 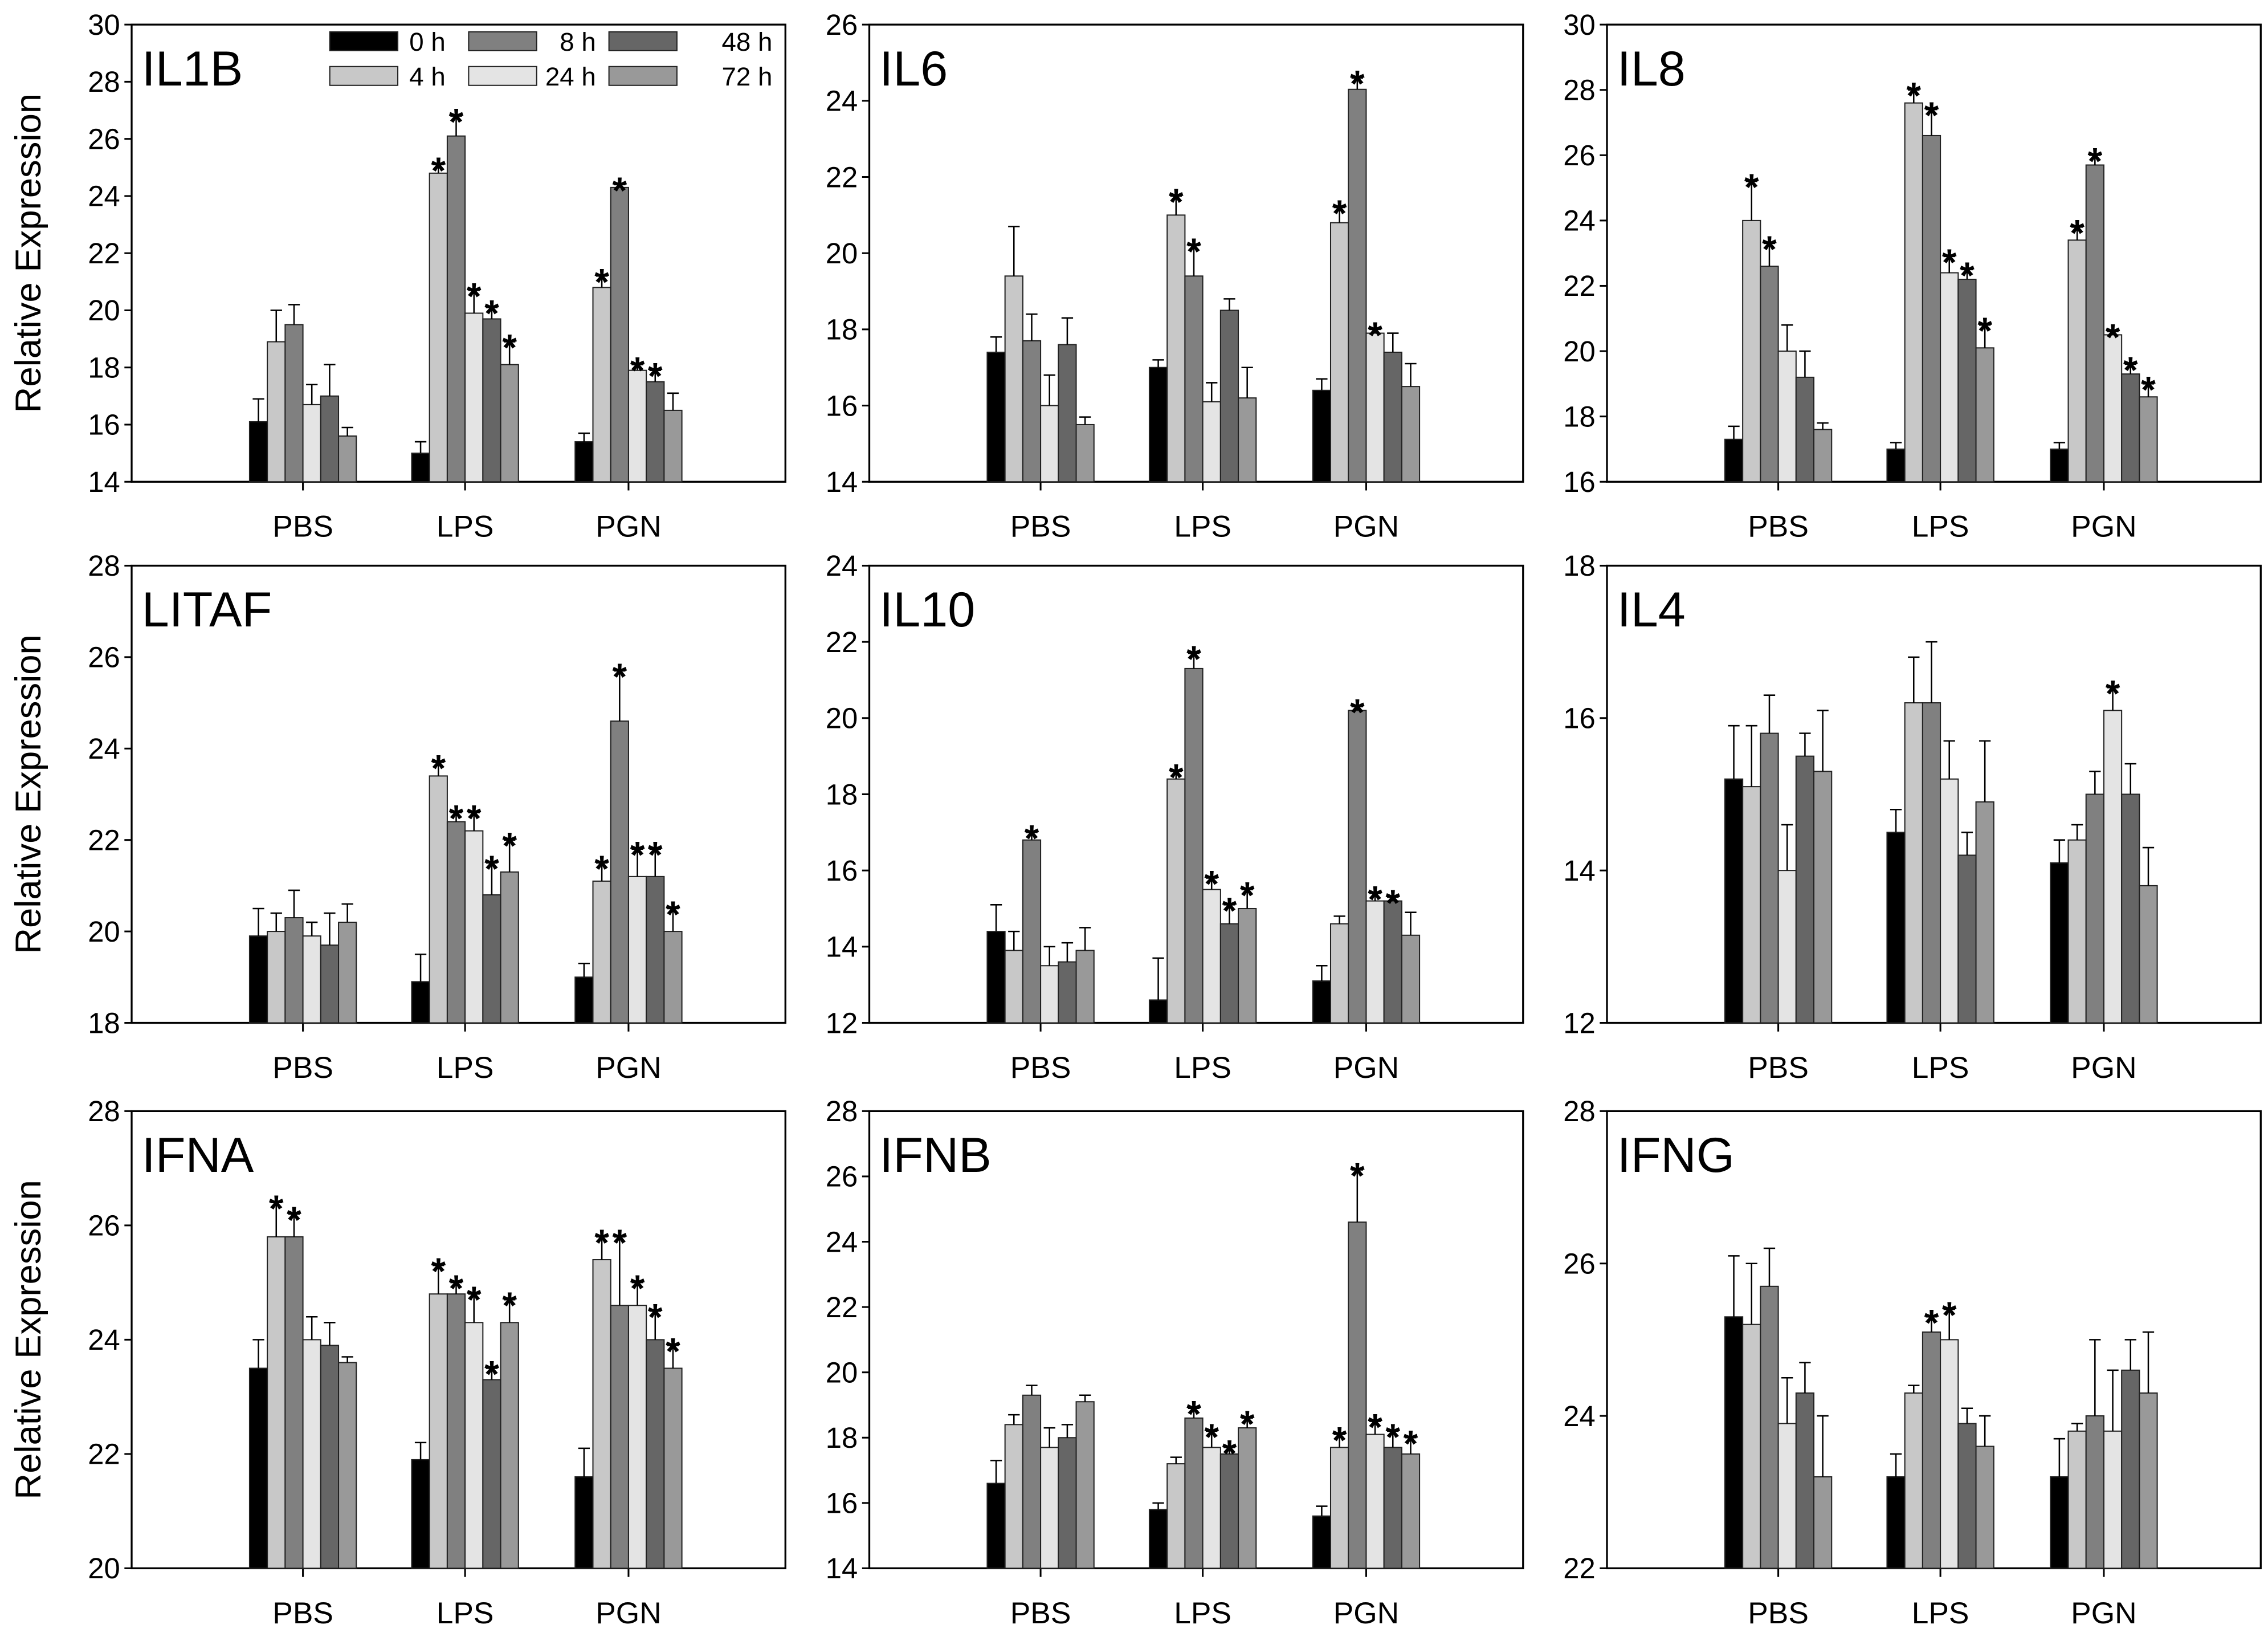 I want to click on chart-panel-ifng: 22 24 26 28 IFNG PBS LPS * * PGN, so click(x=1912, y=1362).